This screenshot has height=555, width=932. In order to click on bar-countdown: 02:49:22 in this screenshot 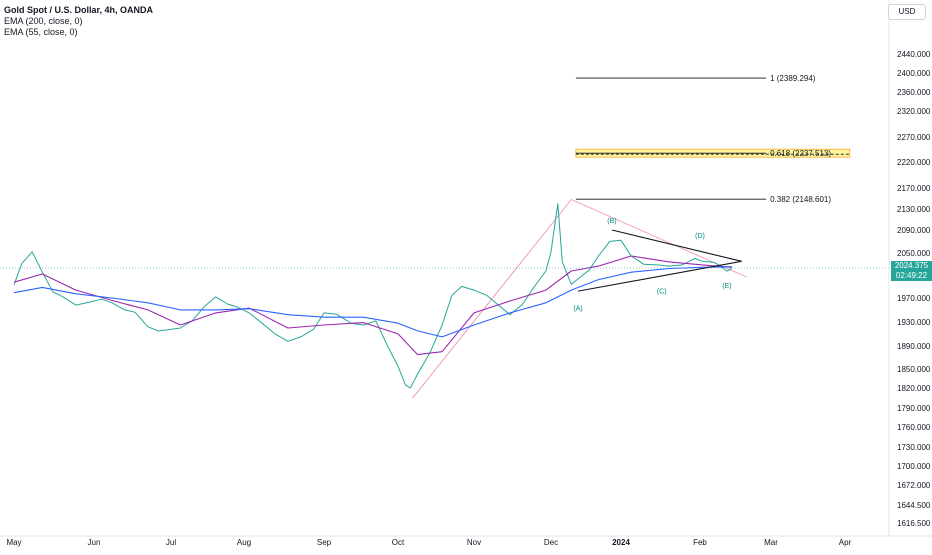, I will do `click(911, 275)`.